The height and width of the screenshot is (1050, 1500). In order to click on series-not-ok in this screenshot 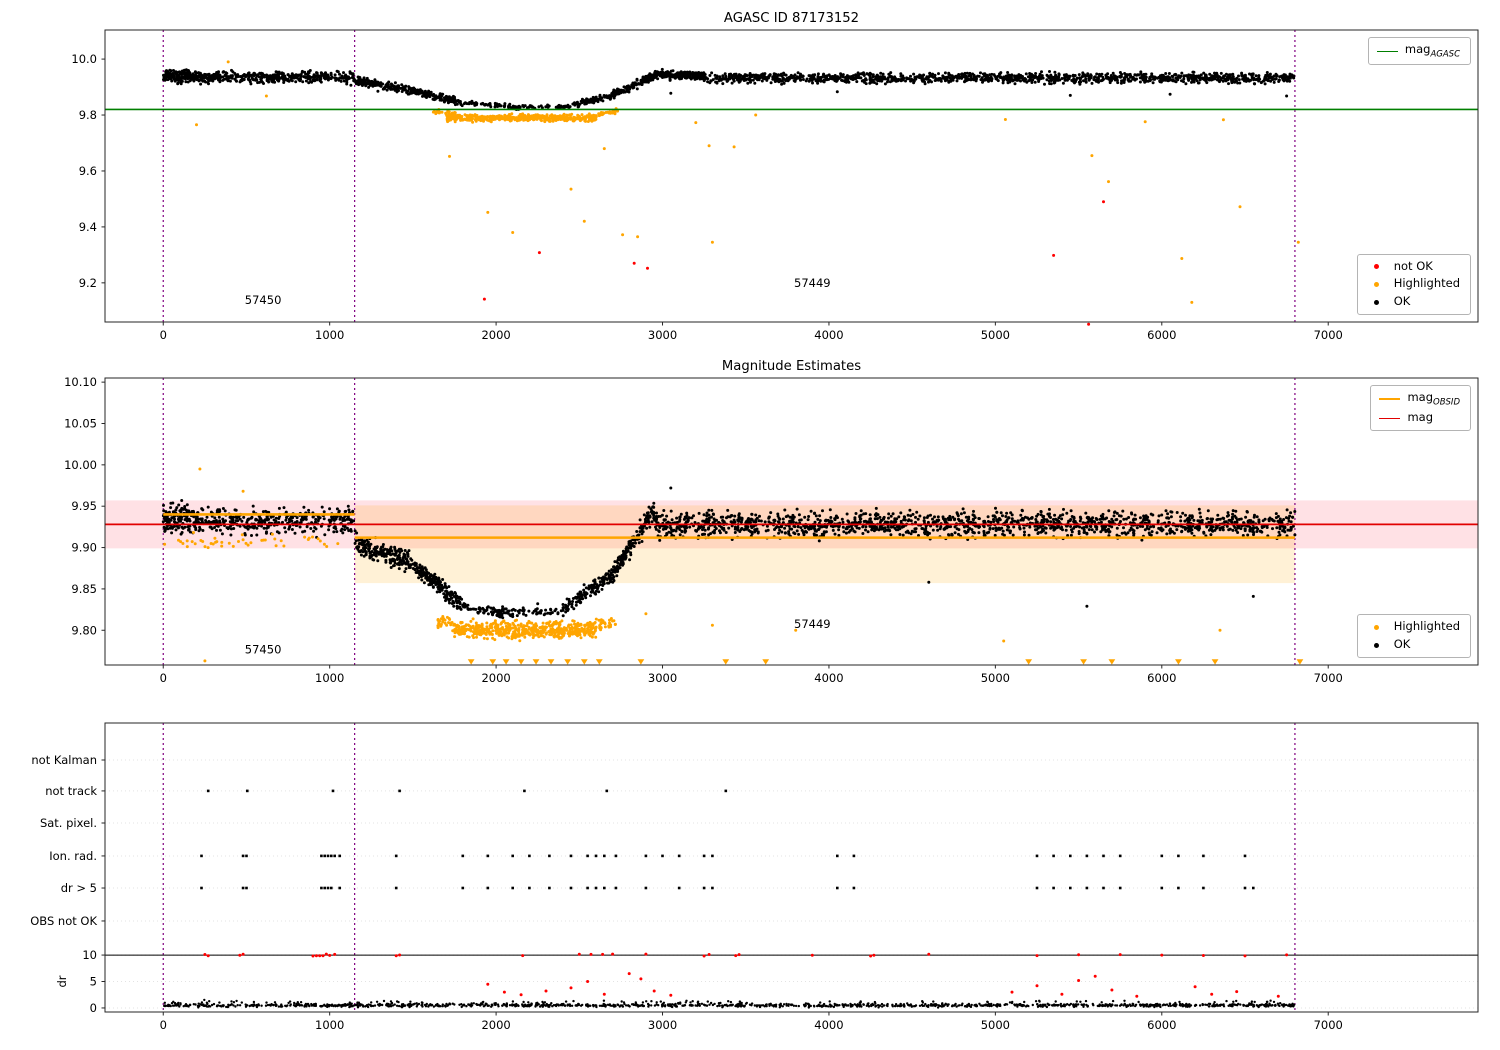, I will do `click(793, 263)`.